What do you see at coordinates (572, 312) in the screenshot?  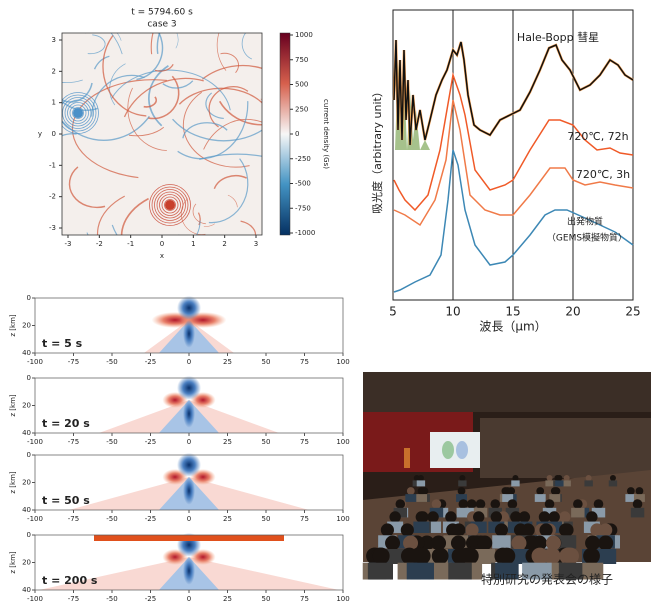 I see `x-tick-label: 20` at bounding box center [572, 312].